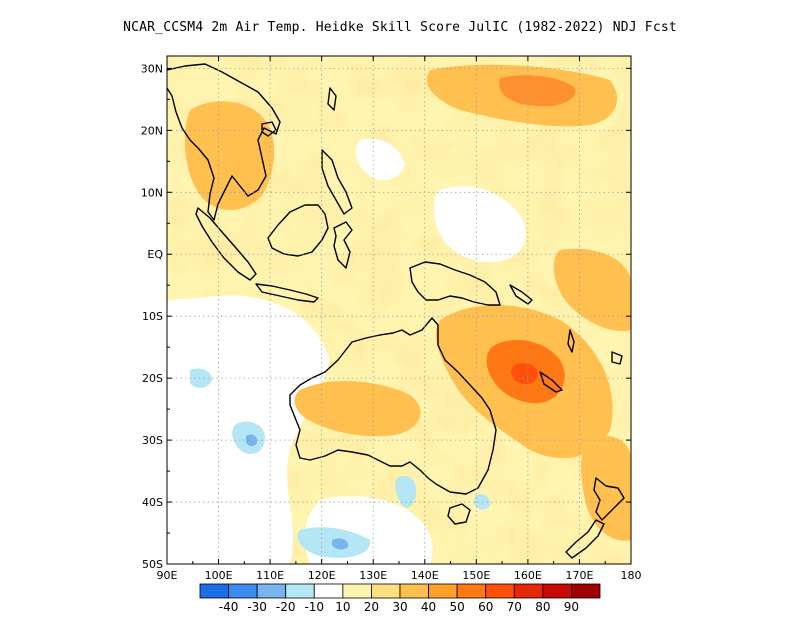 The width and height of the screenshot is (800, 618). What do you see at coordinates (226, 244) in the screenshot?
I see `coastline-sumatra` at bounding box center [226, 244].